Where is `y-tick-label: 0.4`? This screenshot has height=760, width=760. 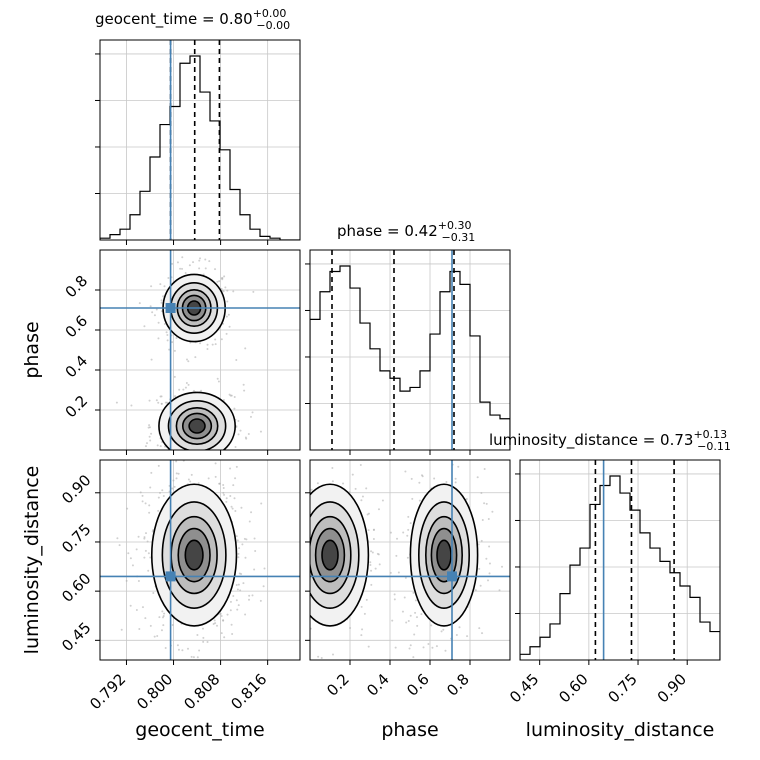
y-tick-label: 0.4 is located at coordinates (77, 367).